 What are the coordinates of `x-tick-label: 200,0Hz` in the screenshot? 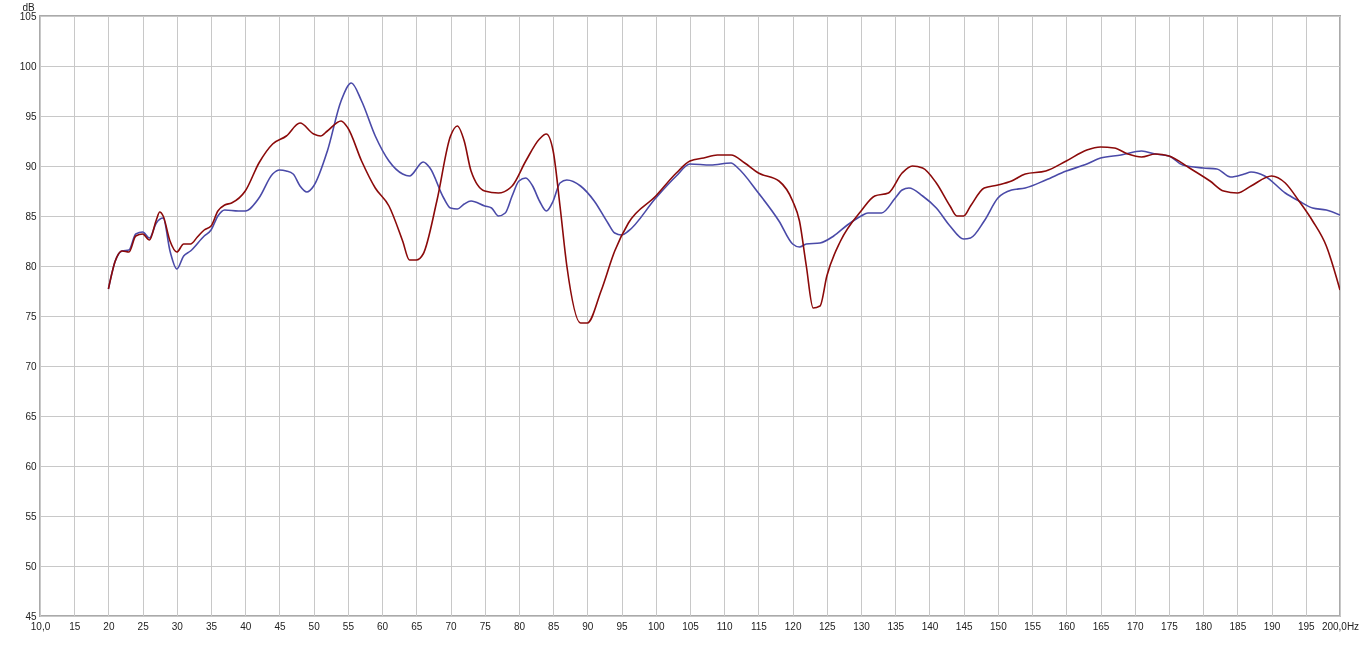 It's located at (1340, 626).